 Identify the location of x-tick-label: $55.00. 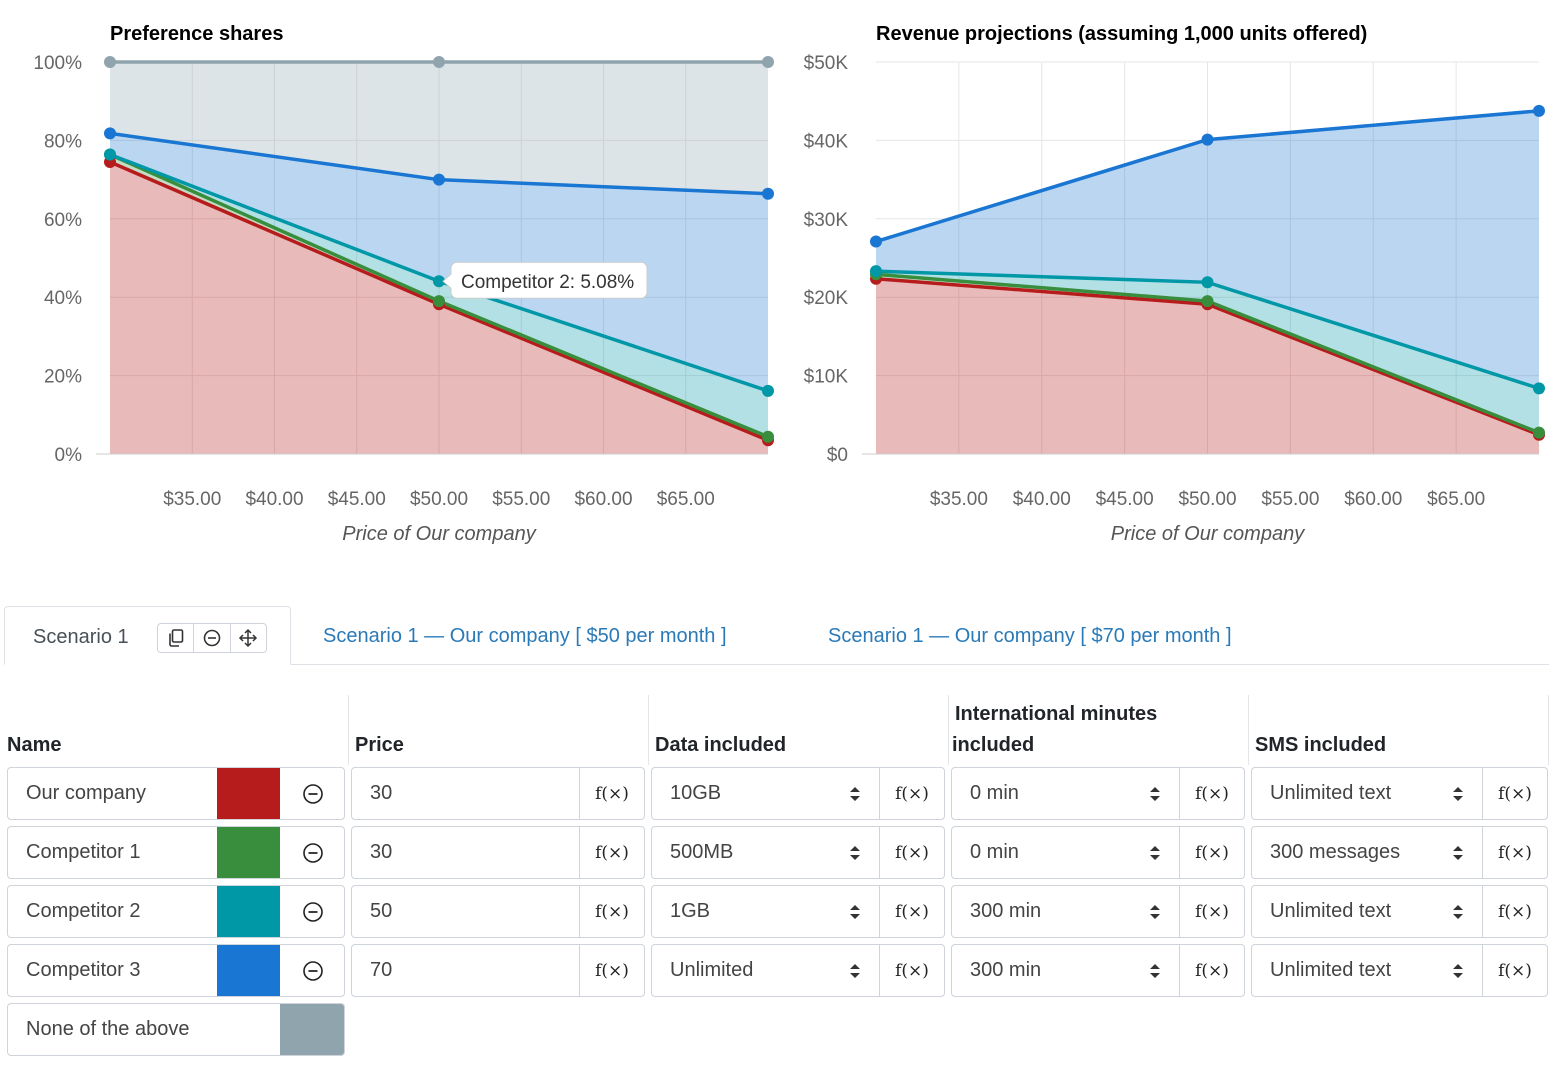
(521, 499).